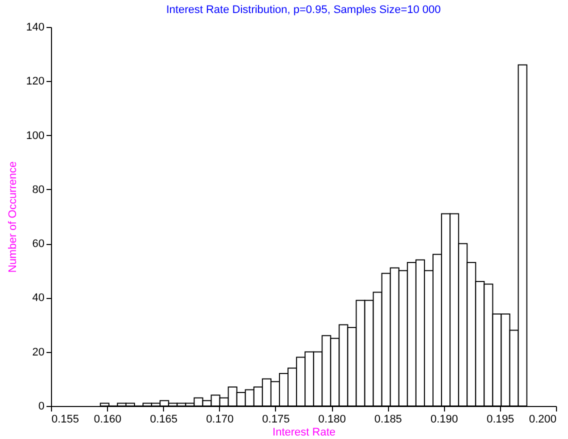 The width and height of the screenshot is (568, 439). What do you see at coordinates (304, 432) in the screenshot?
I see `x-axis-title: Interest Rate` at bounding box center [304, 432].